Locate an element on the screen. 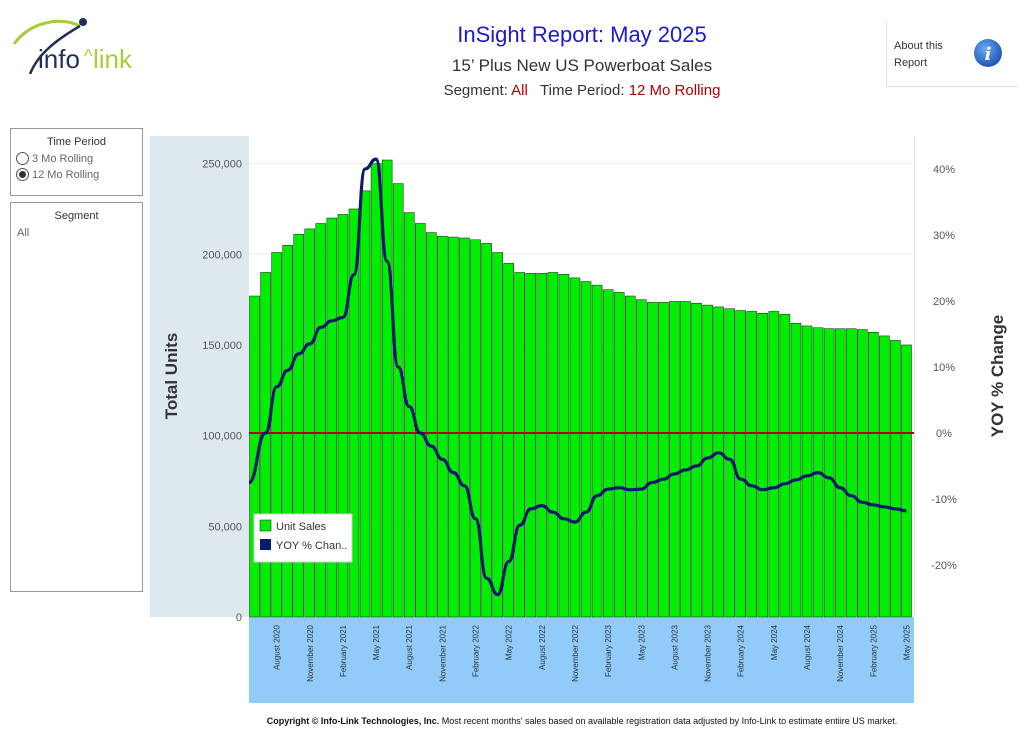 The width and height of the screenshot is (1024, 743). y-tick-right: 0% is located at coordinates (944, 434).